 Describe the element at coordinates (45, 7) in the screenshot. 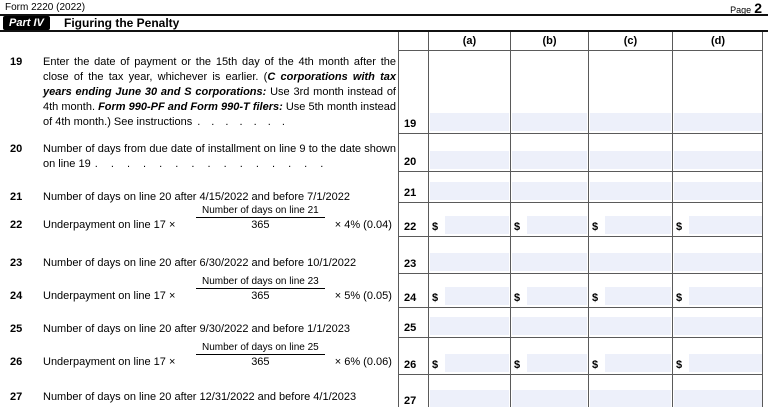

I see `form-id-label: Form 2220 (2022)` at that location.